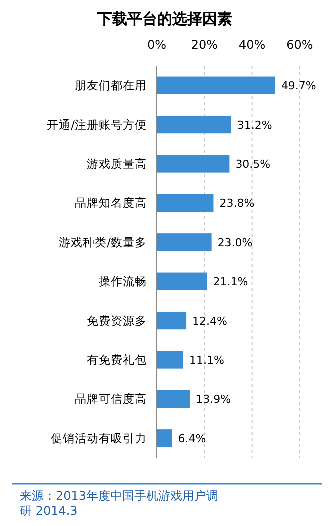  What do you see at coordinates (235, 243) in the screenshot?
I see `data-label: 23.0%` at bounding box center [235, 243].